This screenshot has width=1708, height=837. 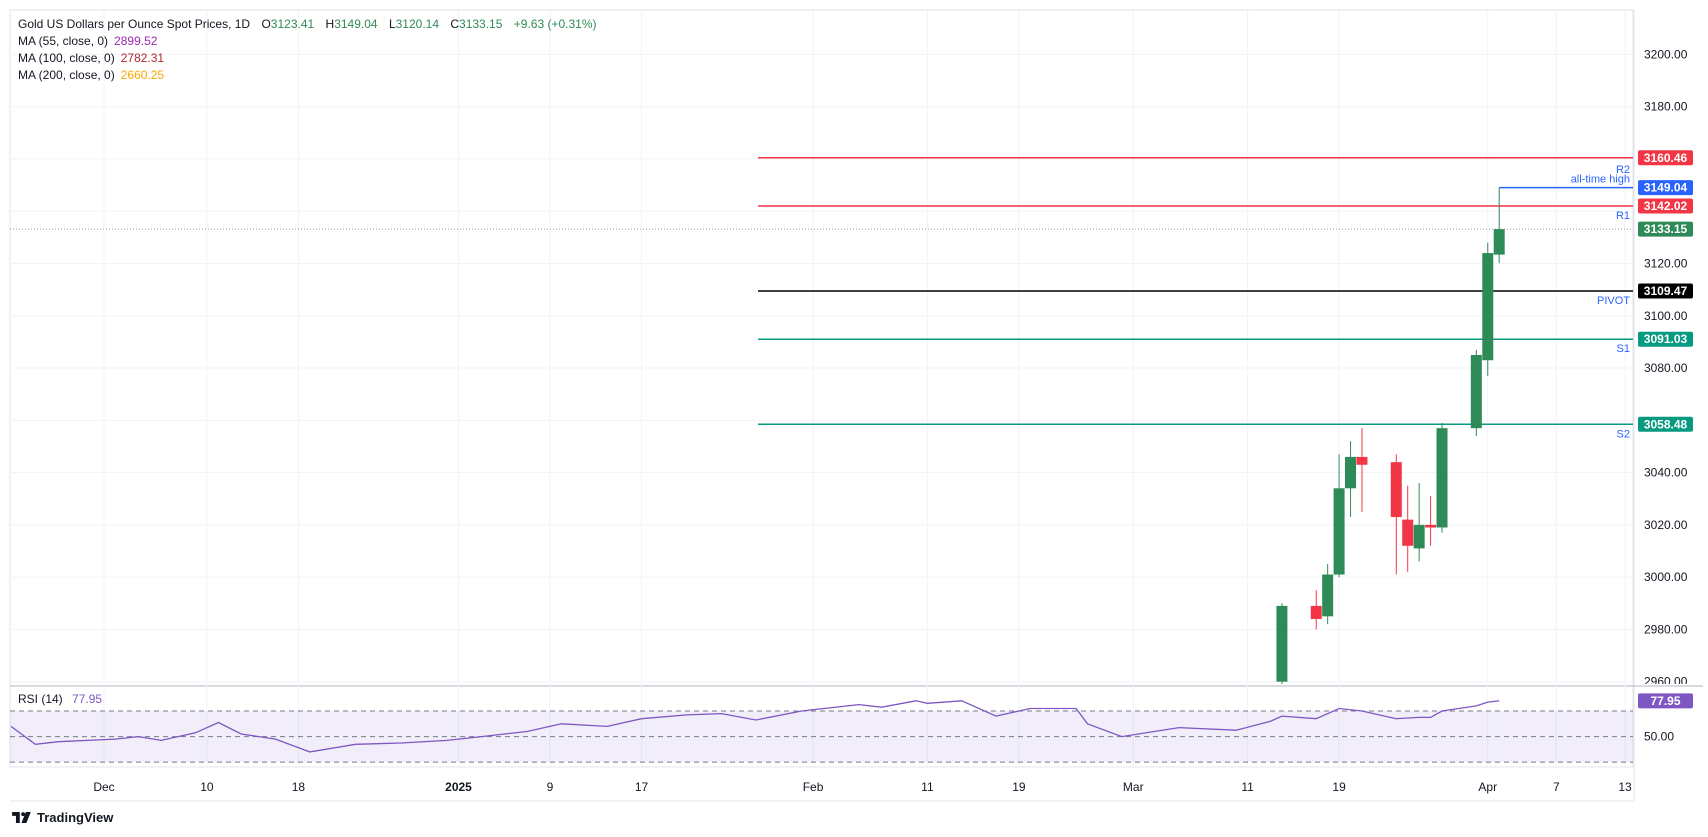 I want to click on level-price-label: 3149.04, so click(x=1666, y=188).